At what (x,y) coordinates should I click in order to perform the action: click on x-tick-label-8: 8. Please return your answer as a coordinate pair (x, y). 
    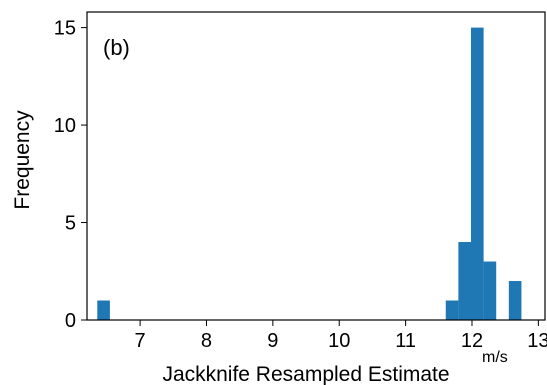
    Looking at the image, I should click on (206, 341).